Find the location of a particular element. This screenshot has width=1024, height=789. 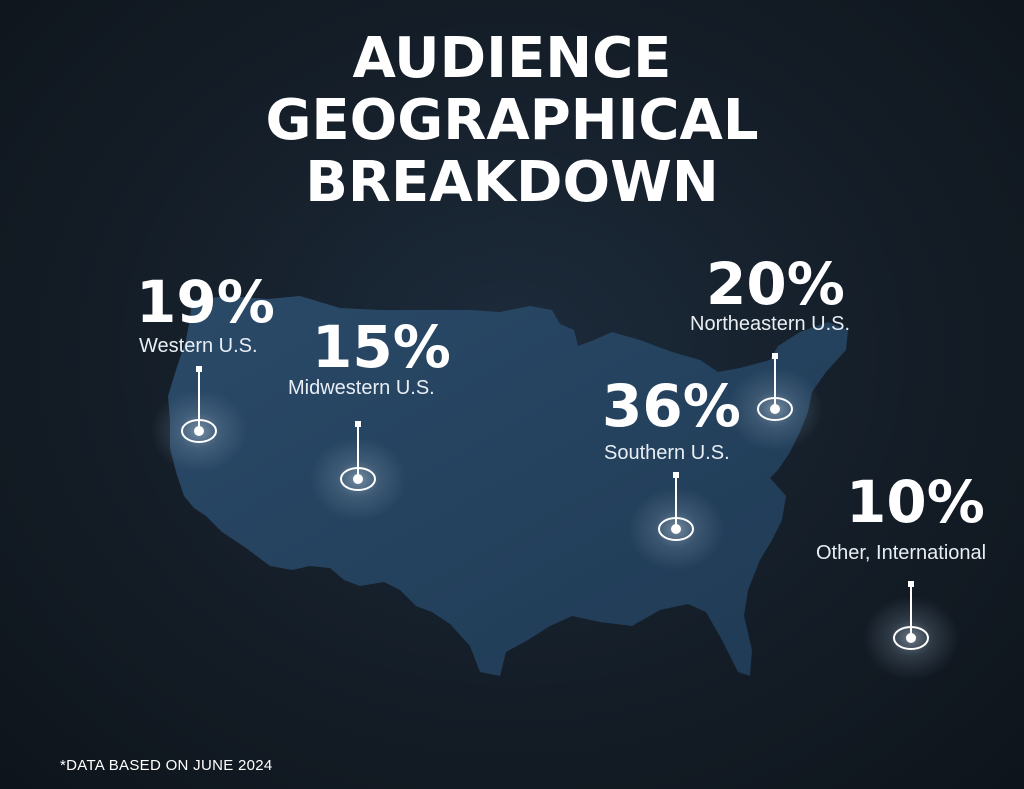

marker-western is located at coordinates (199, 419).